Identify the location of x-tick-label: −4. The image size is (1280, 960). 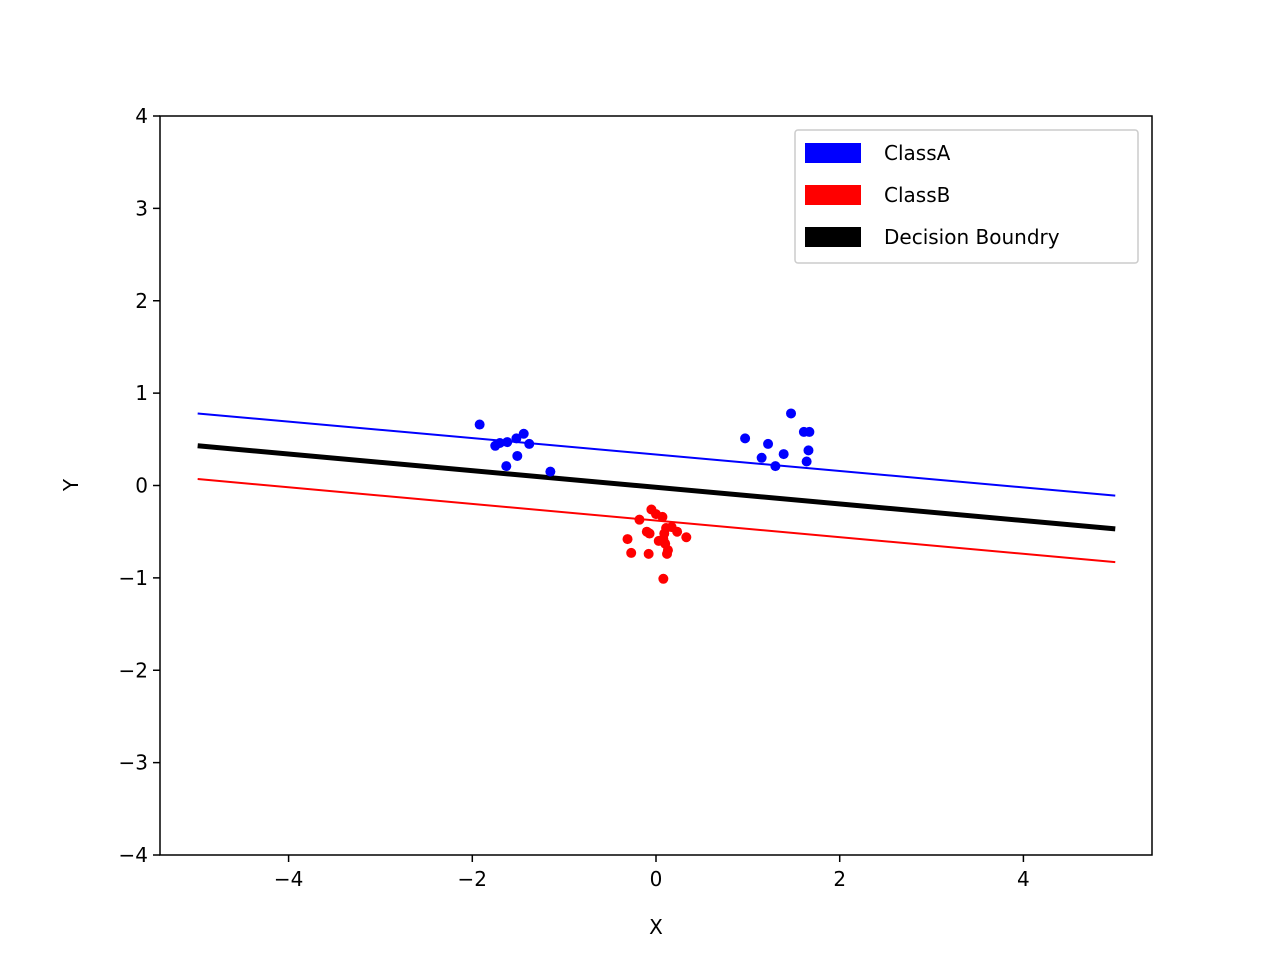
(288, 879).